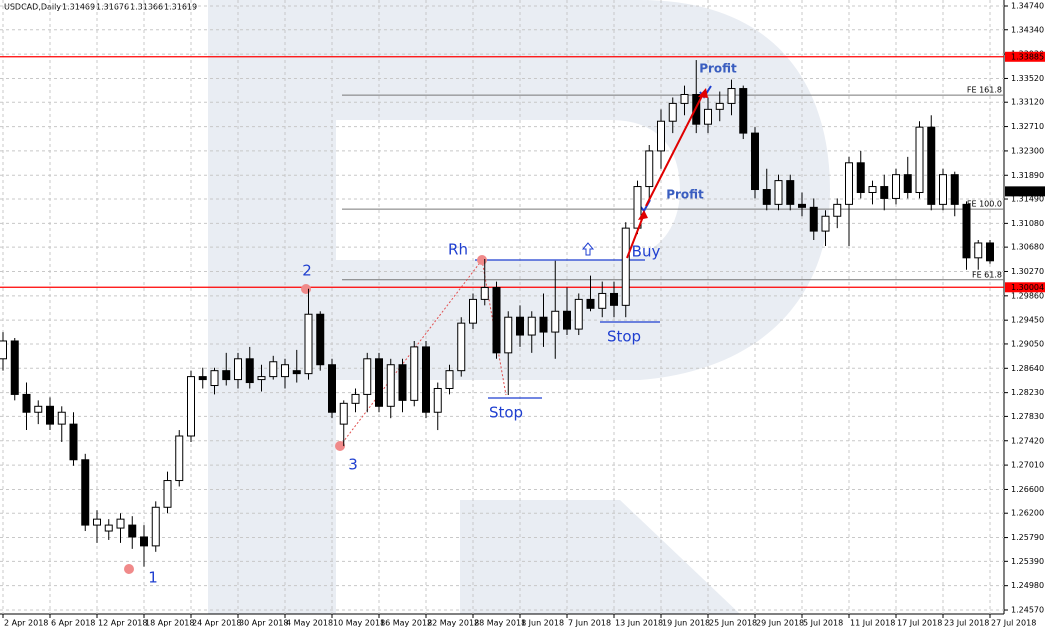  What do you see at coordinates (453, 623) in the screenshot?
I see `x-tick-label: 22 May 2018` at bounding box center [453, 623].